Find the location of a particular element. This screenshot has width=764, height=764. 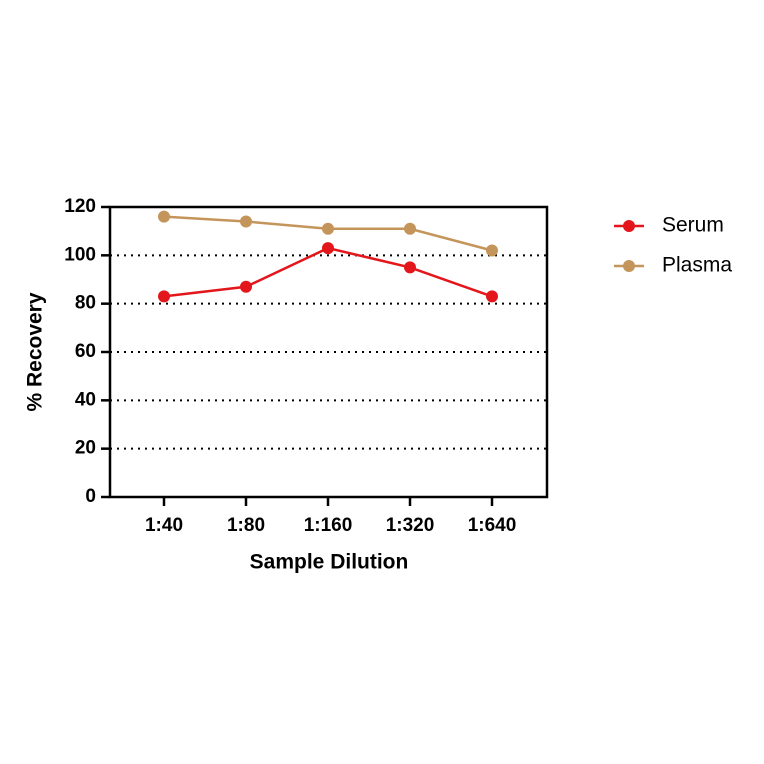

legend-label: Serum is located at coordinates (693, 225).